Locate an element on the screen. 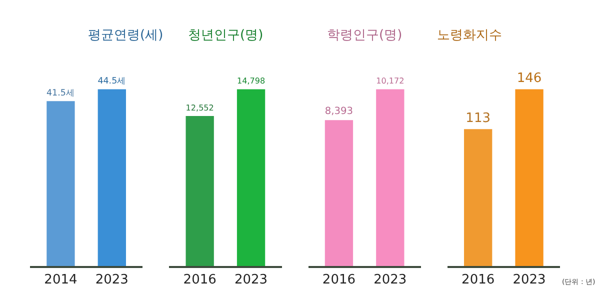 Image resolution: width=600 pixels, height=300 pixels. data-label: 146 is located at coordinates (529, 78).